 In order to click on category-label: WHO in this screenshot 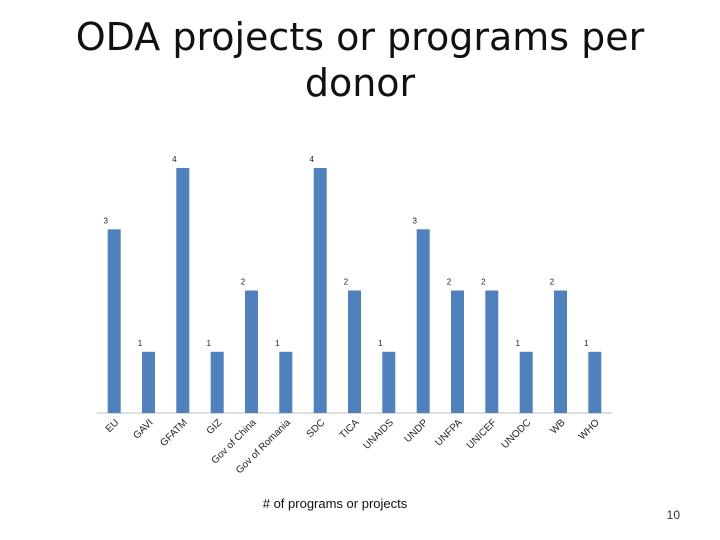, I will do `click(589, 429)`.